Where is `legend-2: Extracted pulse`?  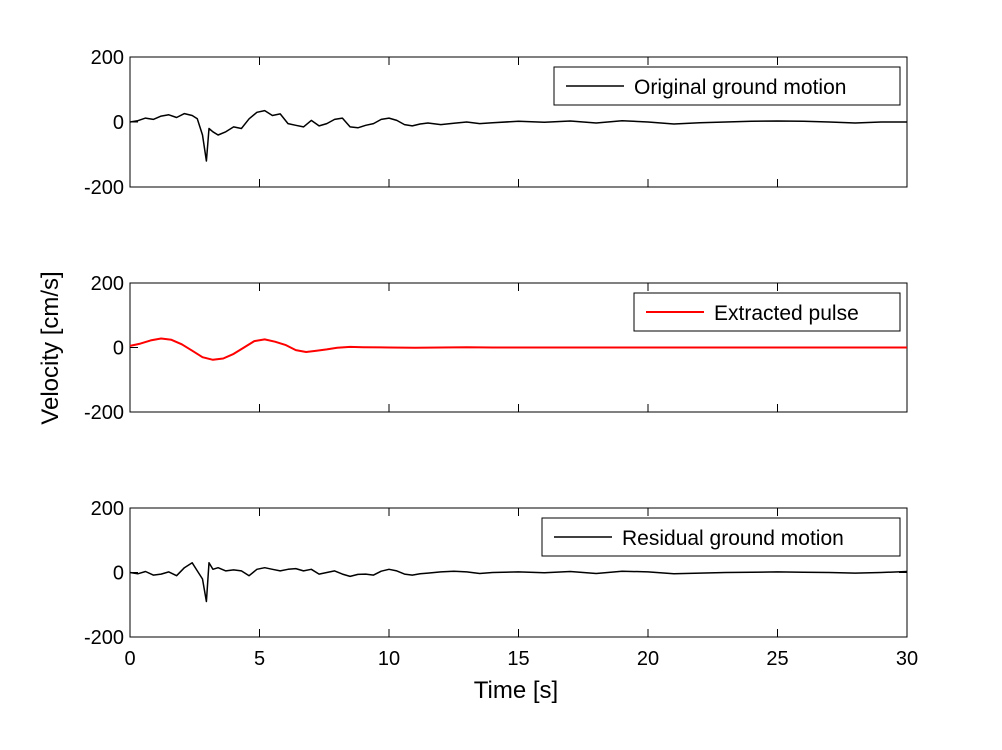
legend-2: Extracted pulse is located at coordinates (767, 312).